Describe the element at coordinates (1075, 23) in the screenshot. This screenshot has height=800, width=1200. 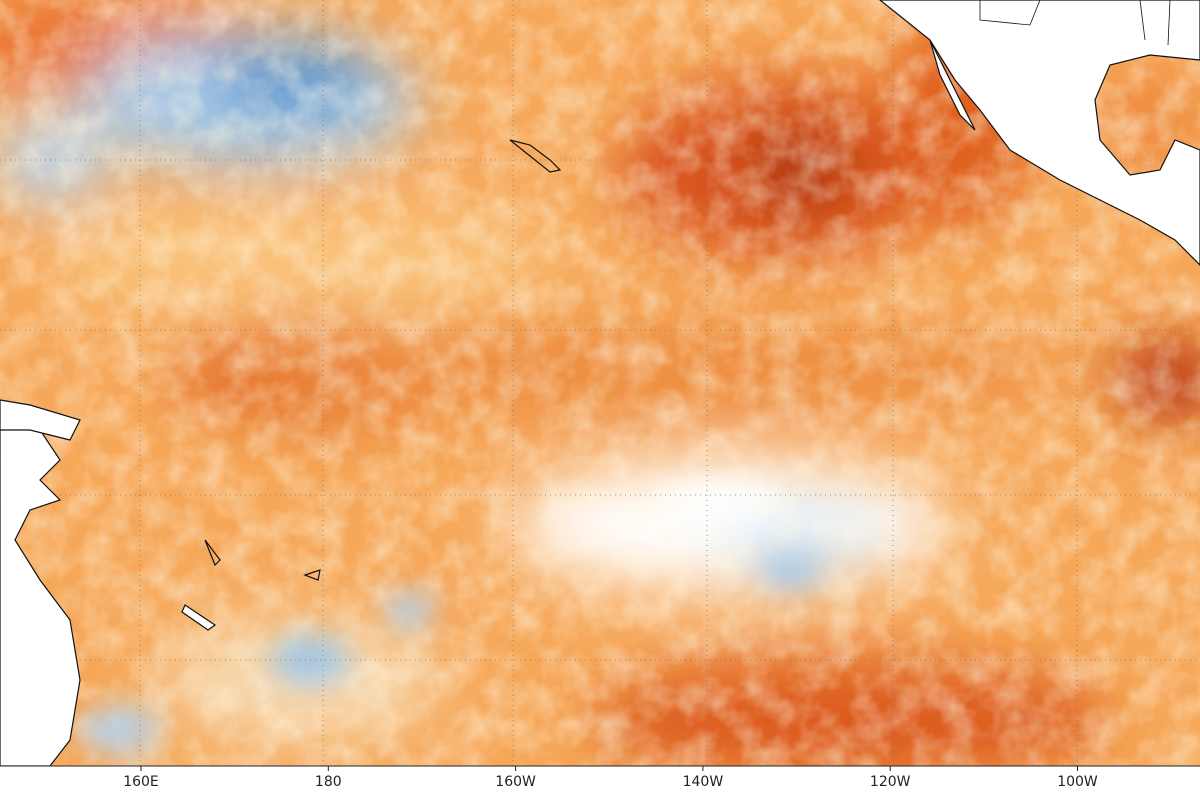
I see `borders` at that location.